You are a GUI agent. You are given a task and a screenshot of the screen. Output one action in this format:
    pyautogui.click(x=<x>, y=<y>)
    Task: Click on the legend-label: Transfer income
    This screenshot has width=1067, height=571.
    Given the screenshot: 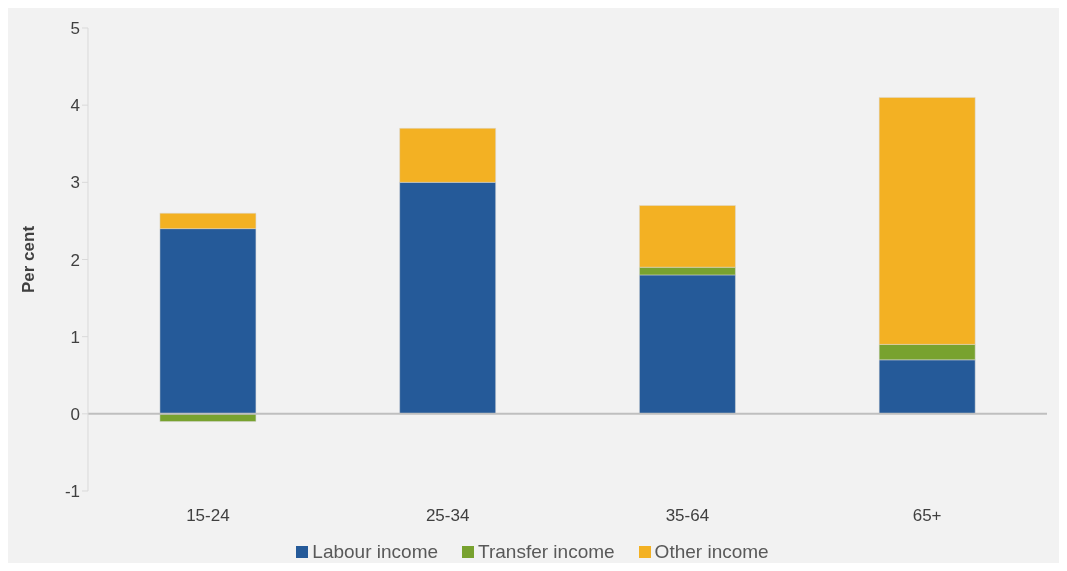 What is the action you would take?
    pyautogui.click(x=546, y=552)
    